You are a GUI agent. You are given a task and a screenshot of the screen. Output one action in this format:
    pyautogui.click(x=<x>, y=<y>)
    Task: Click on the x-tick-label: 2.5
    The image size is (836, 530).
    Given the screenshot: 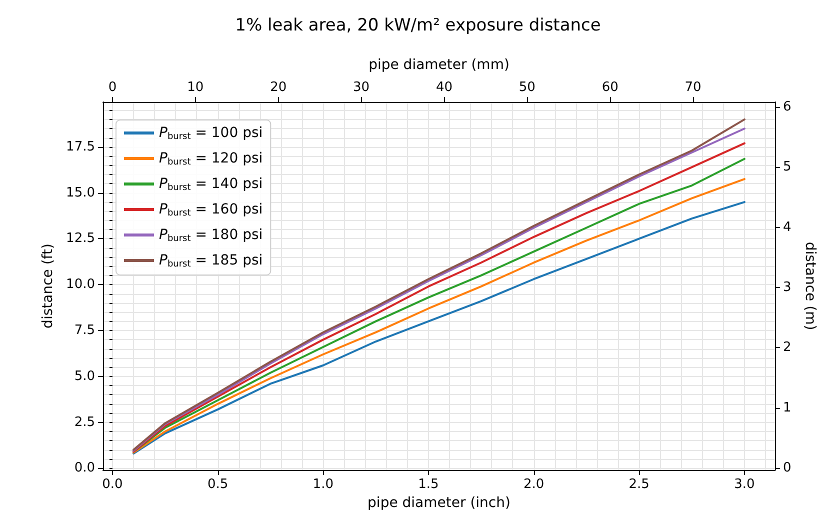 What is the action you would take?
    pyautogui.click(x=639, y=484)
    